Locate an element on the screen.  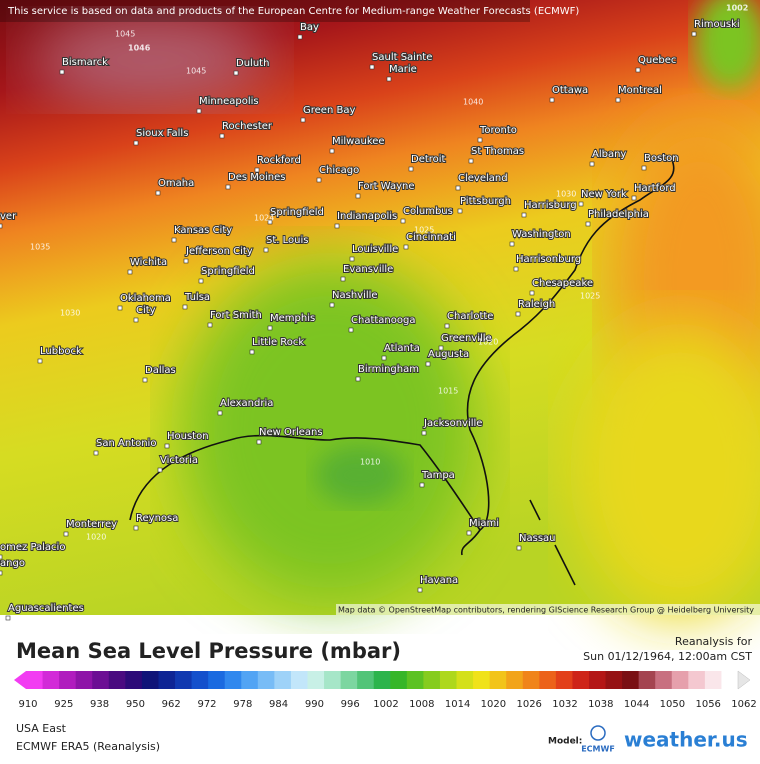
city-label: Columbus is located at coordinates (428, 211).